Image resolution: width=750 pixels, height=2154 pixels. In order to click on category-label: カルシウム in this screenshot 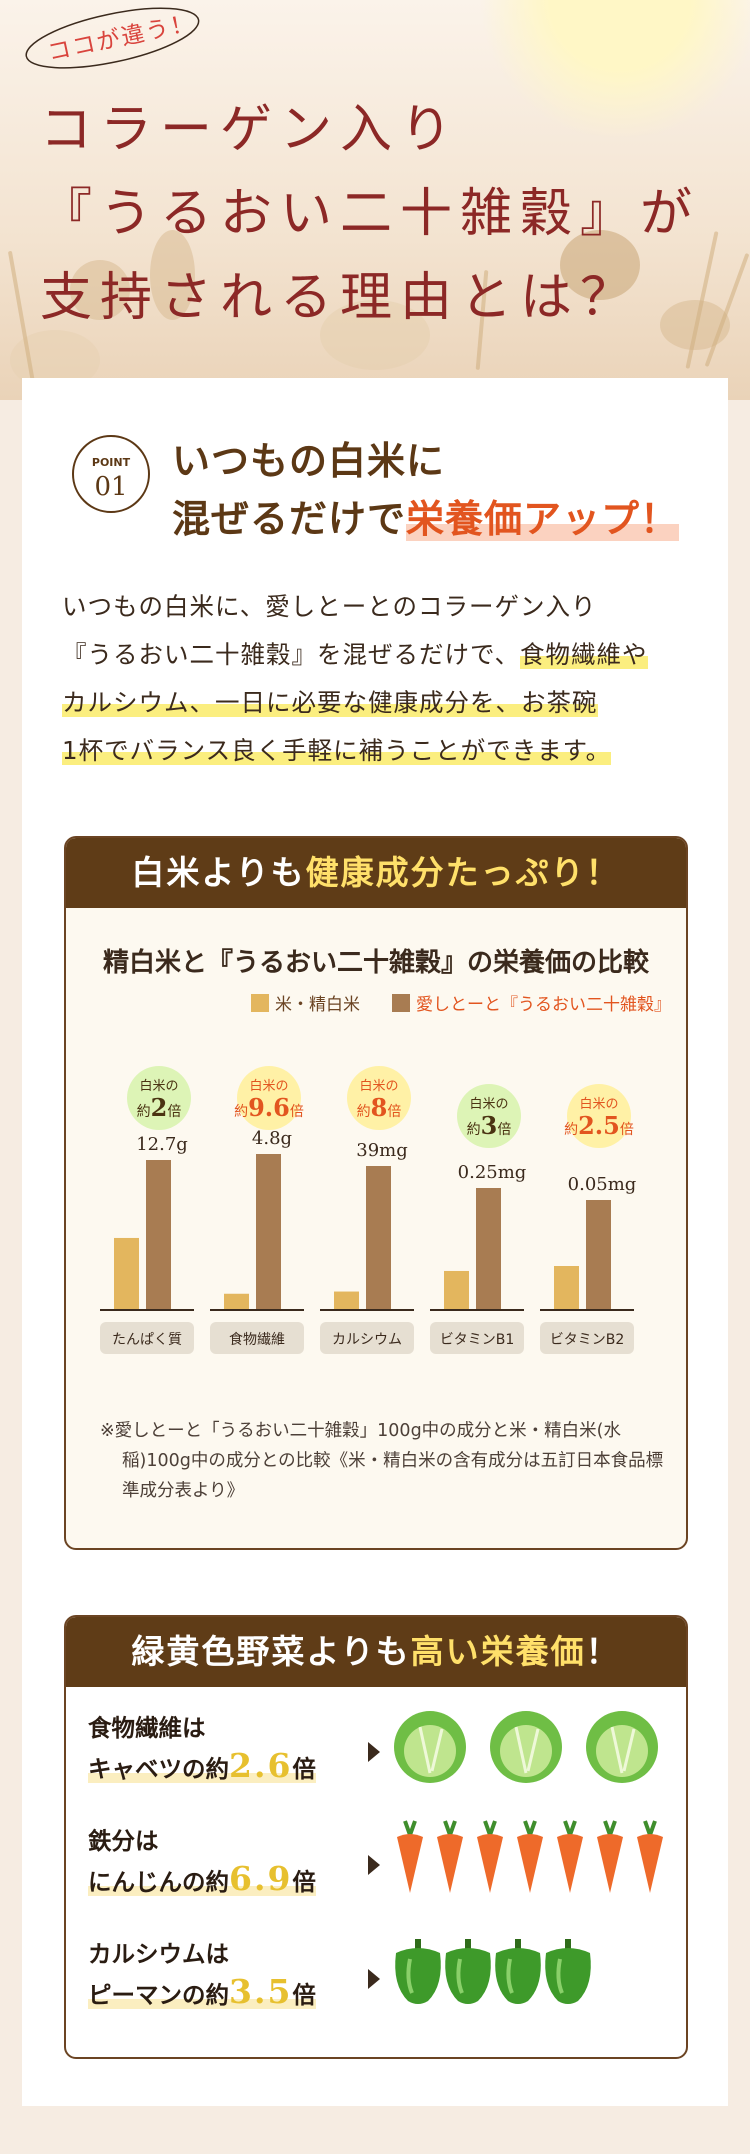, I will do `click(367, 1340)`.